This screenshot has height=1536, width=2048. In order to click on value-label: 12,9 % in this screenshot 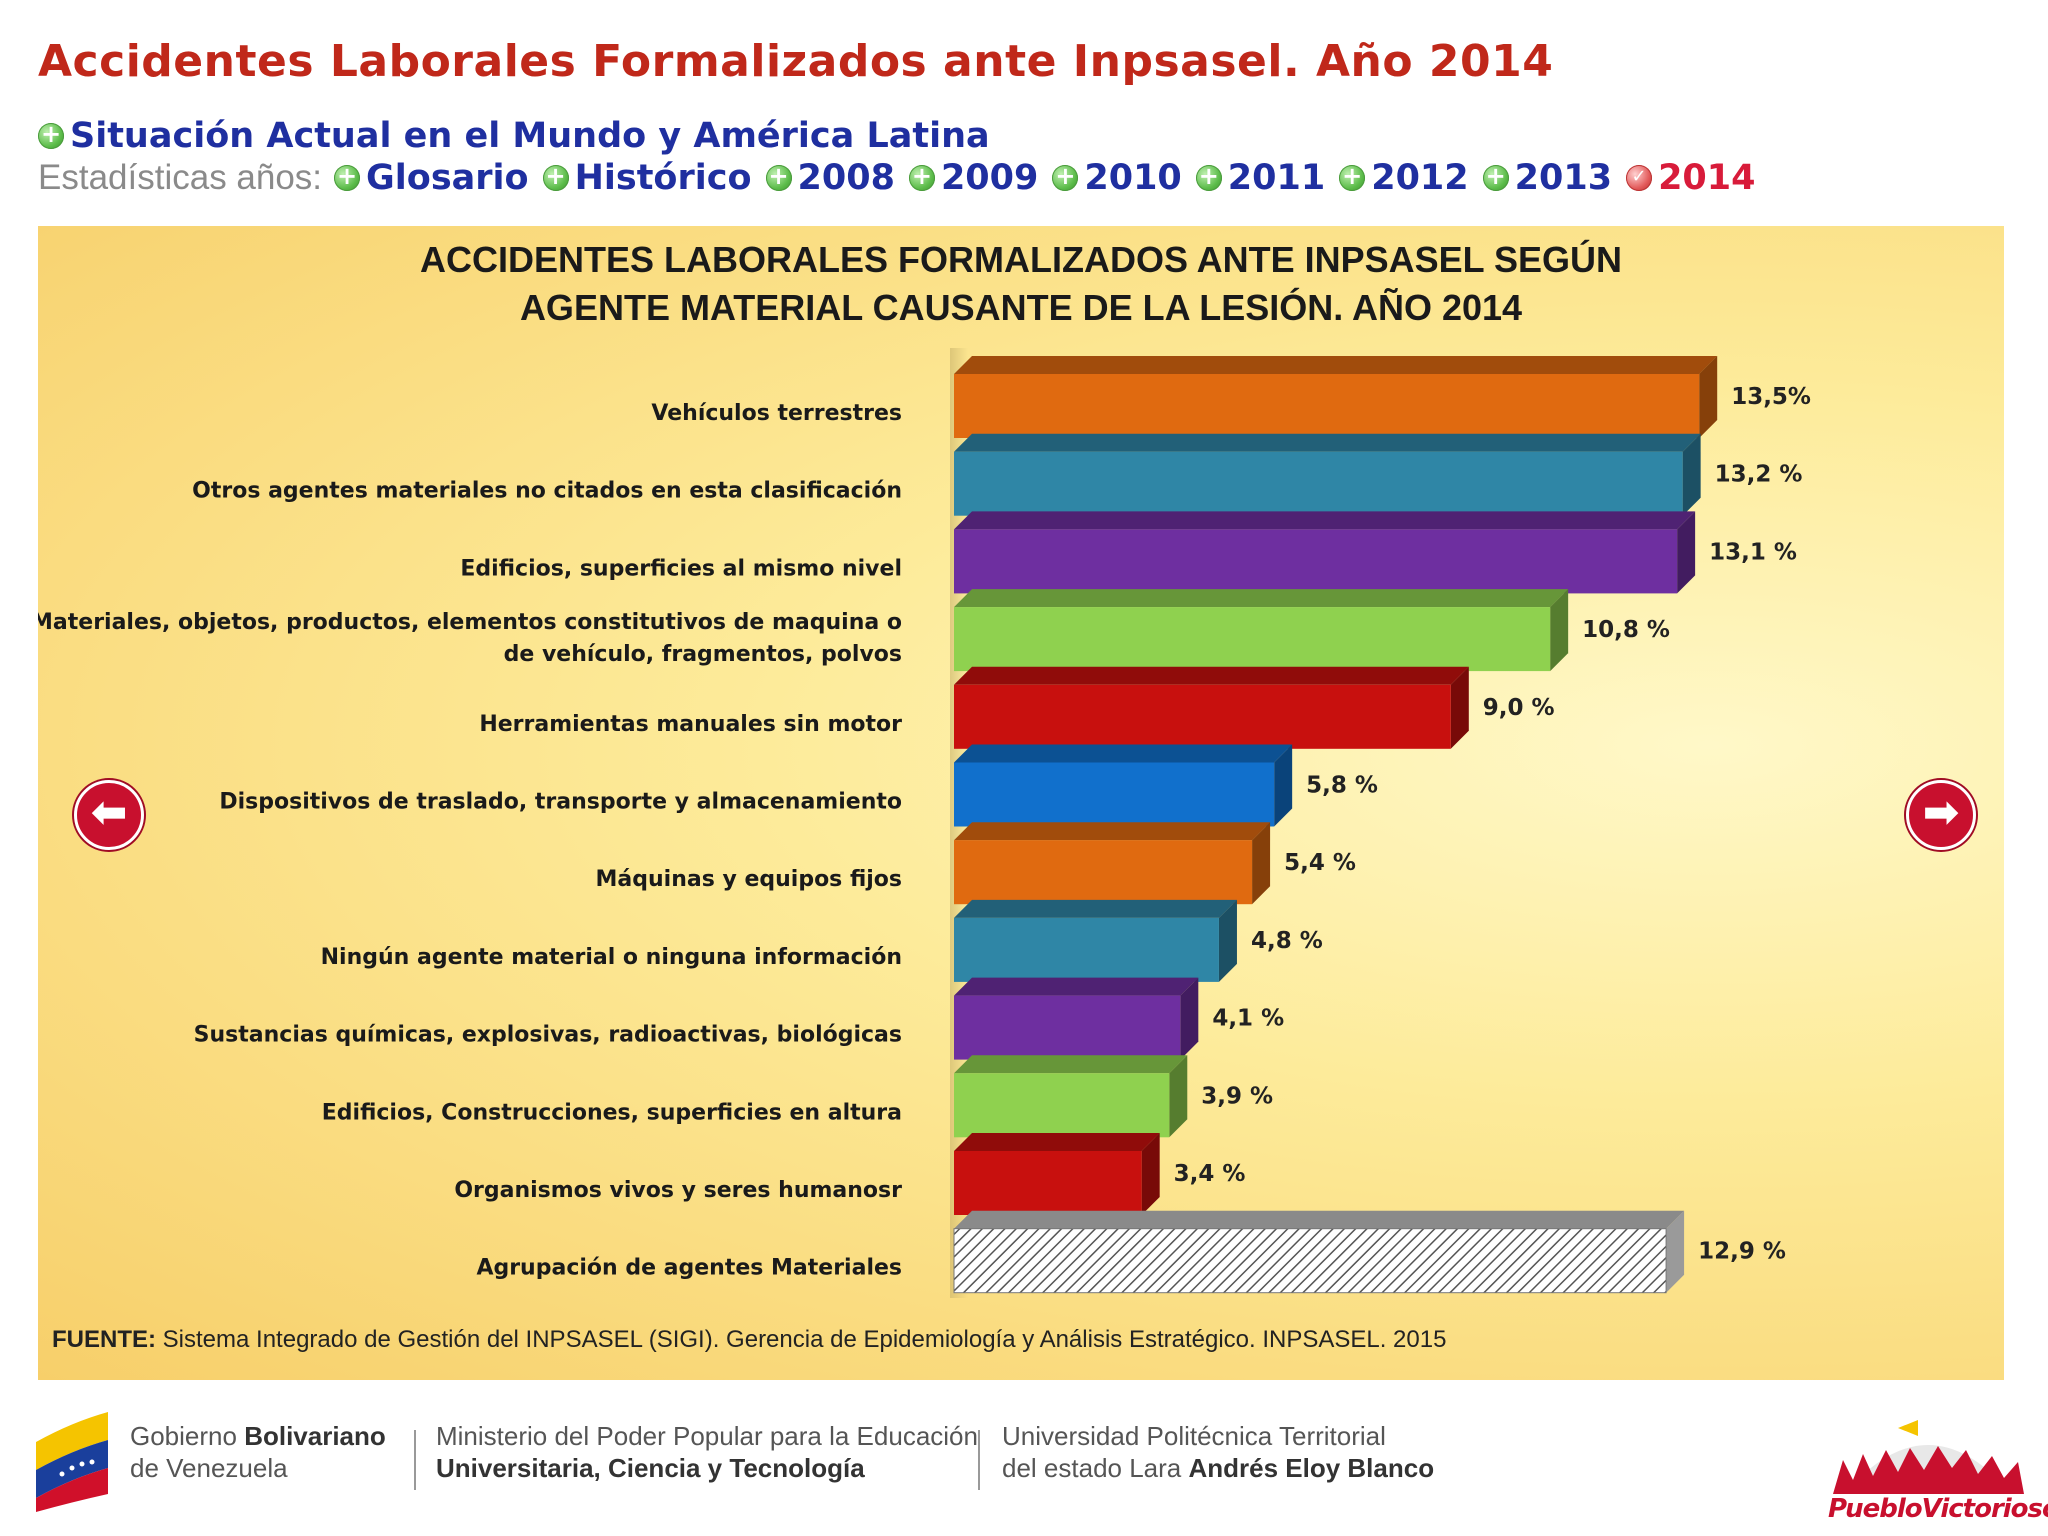, I will do `click(1742, 1252)`.